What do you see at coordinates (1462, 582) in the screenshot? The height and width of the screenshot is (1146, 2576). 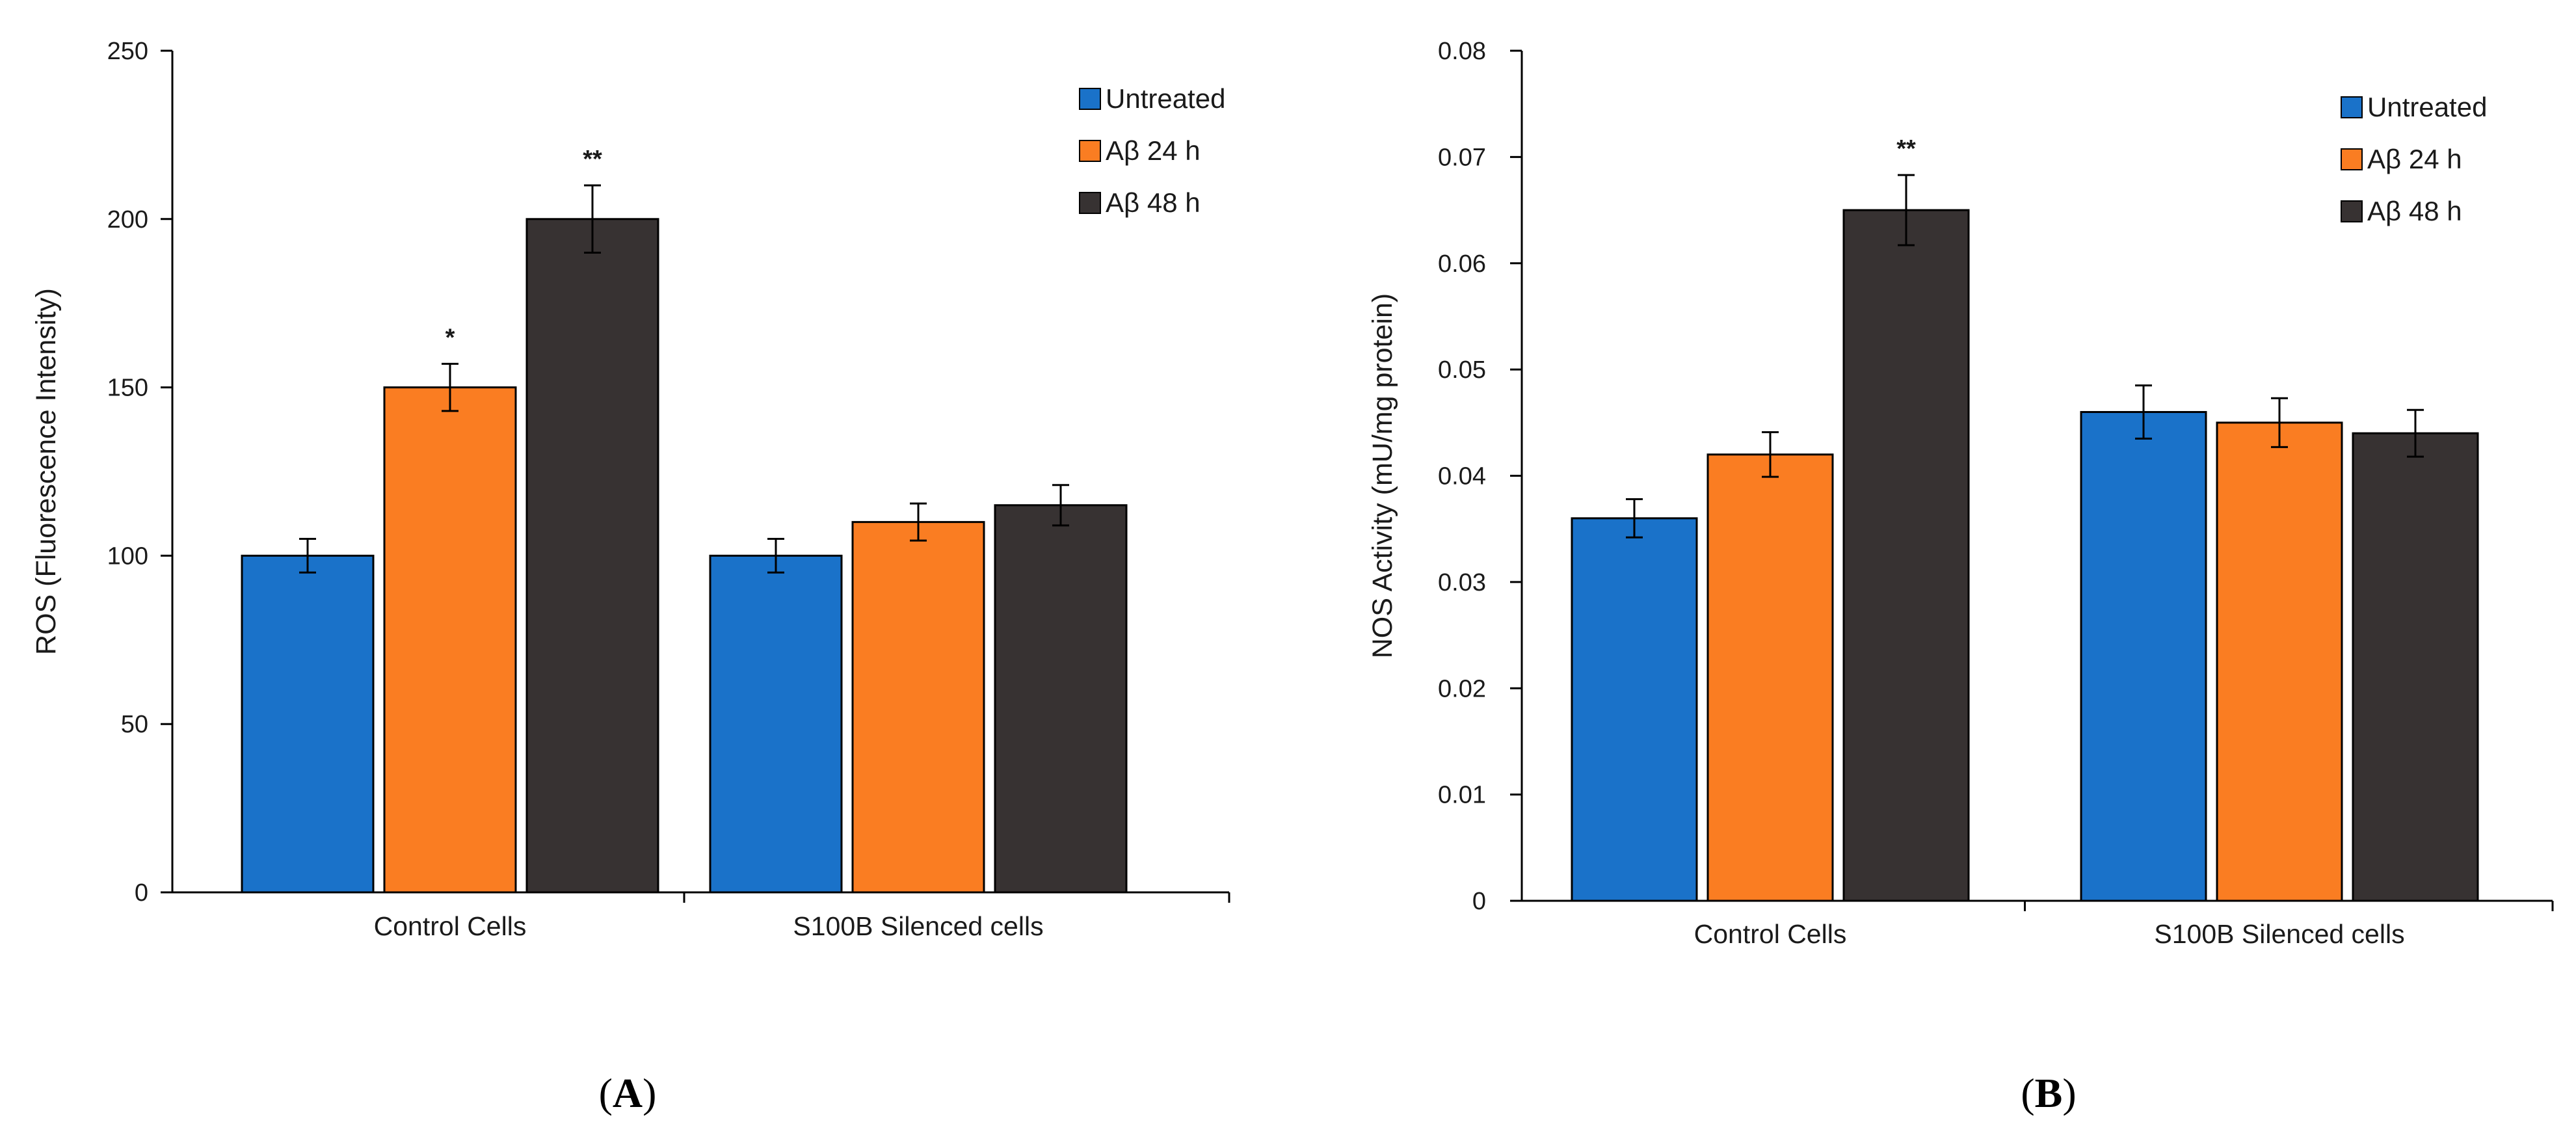 I see `y-tick-label: 0.03` at bounding box center [1462, 582].